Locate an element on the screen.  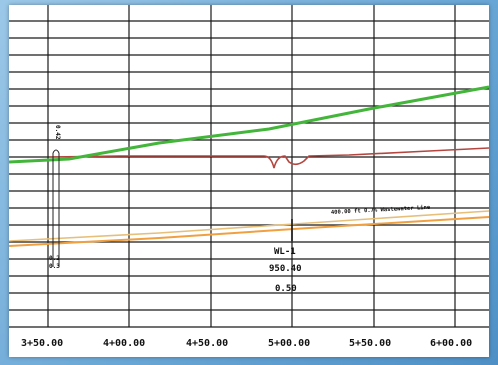
station-label: 3+50.00 is located at coordinates (42, 343).